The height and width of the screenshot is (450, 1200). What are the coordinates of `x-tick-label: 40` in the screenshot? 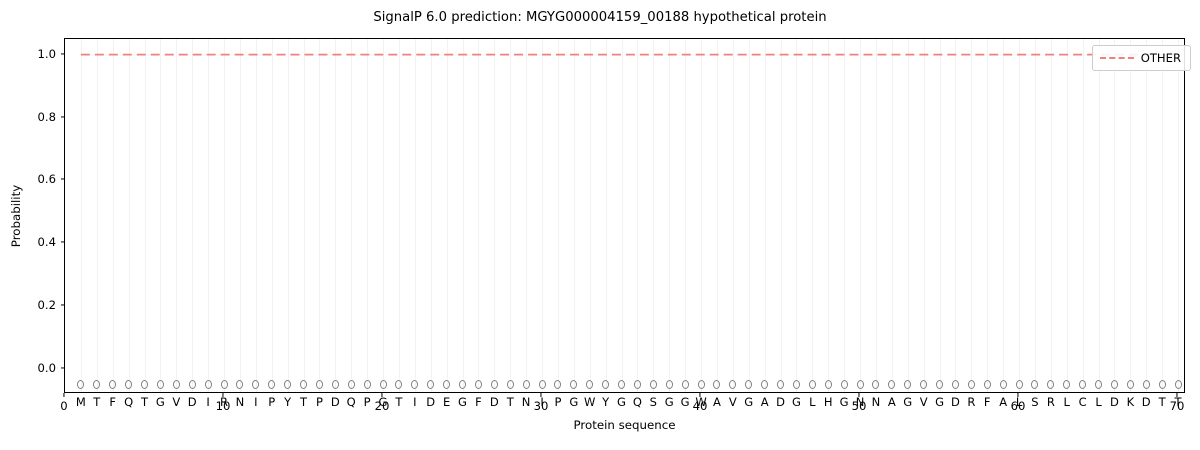 It's located at (700, 406).